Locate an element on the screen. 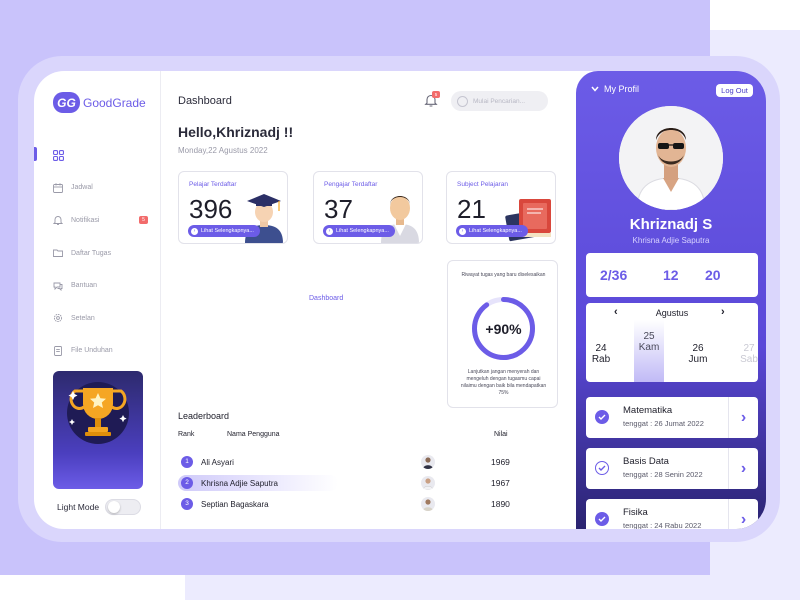 The image size is (800, 600). trophy-card is located at coordinates (98, 430).